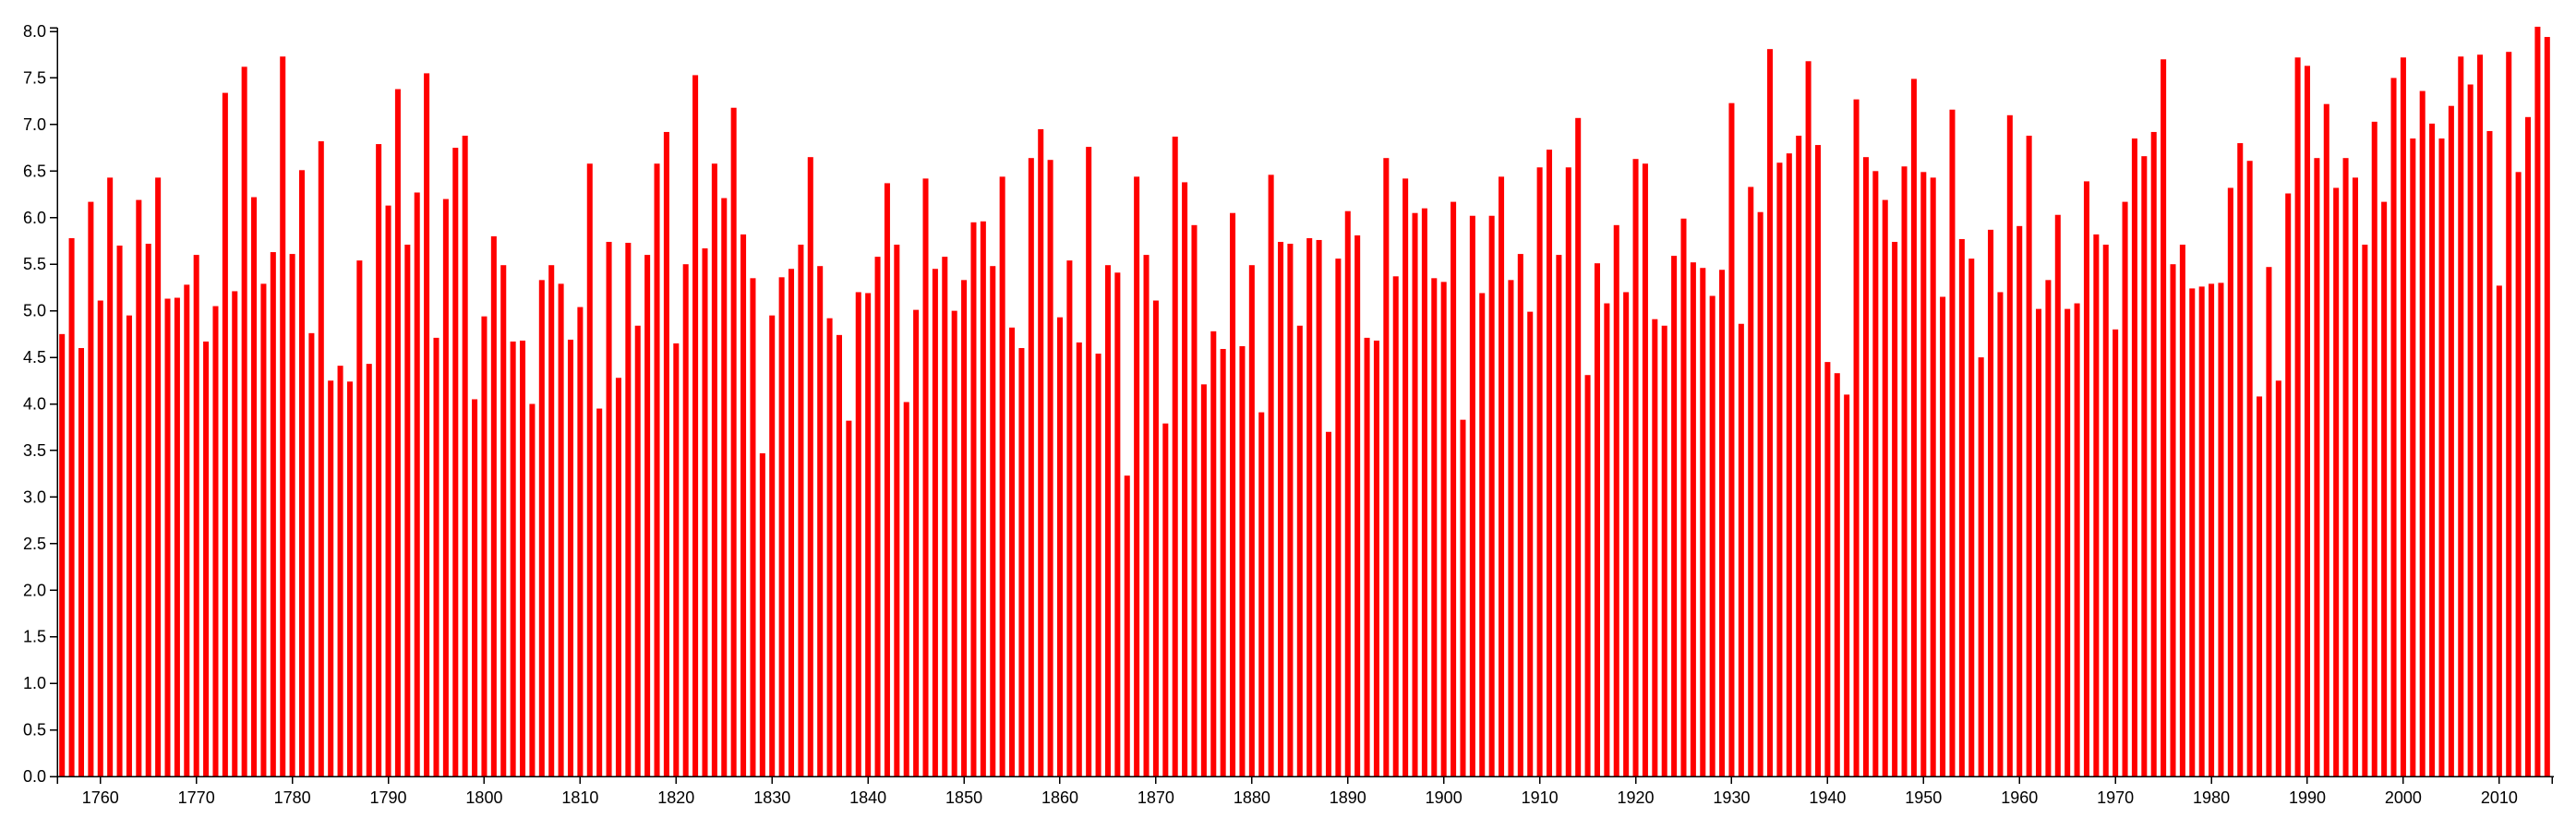  I want to click on bar-1952, so click(1943, 536).